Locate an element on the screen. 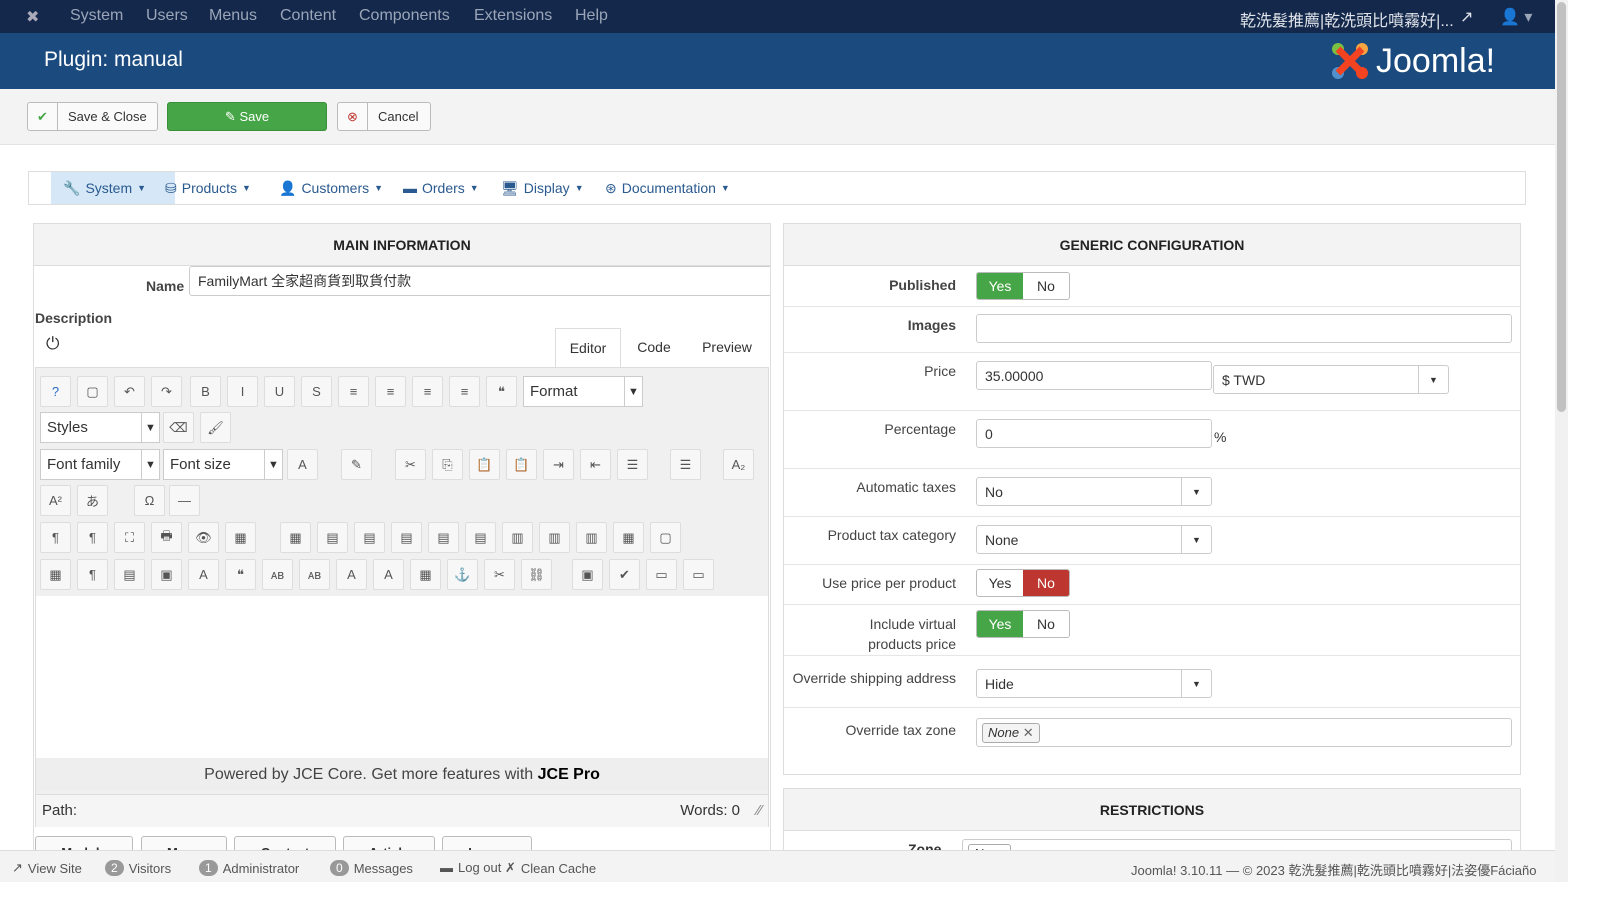  search-icon: 👁 is located at coordinates (203, 537).